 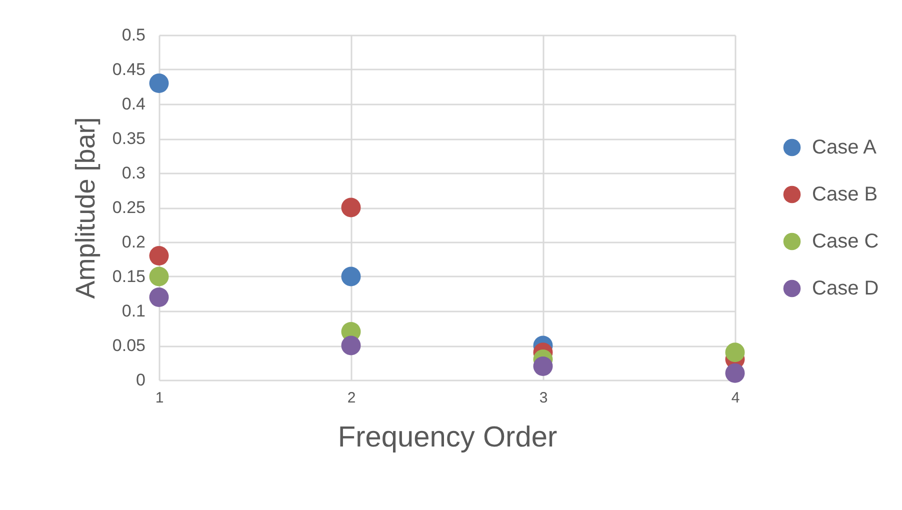 I want to click on y-tick-label: 0.5, so click(x=134, y=35).